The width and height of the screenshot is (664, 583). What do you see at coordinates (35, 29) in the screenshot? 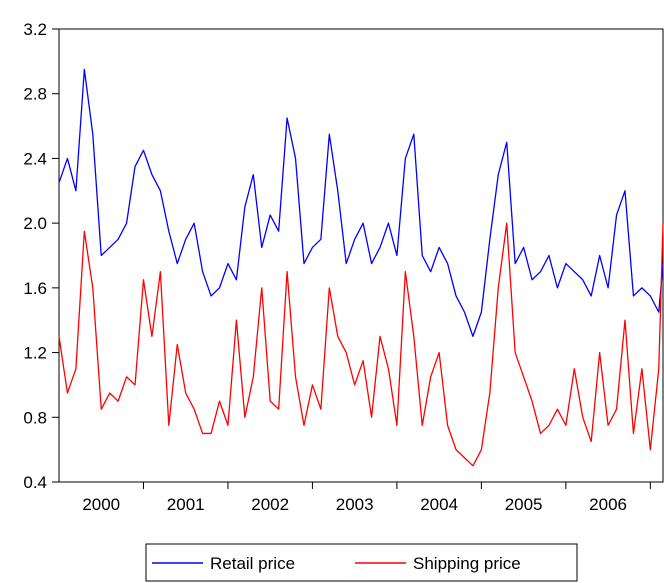
I see `y-tick-label: 3.2` at bounding box center [35, 29].